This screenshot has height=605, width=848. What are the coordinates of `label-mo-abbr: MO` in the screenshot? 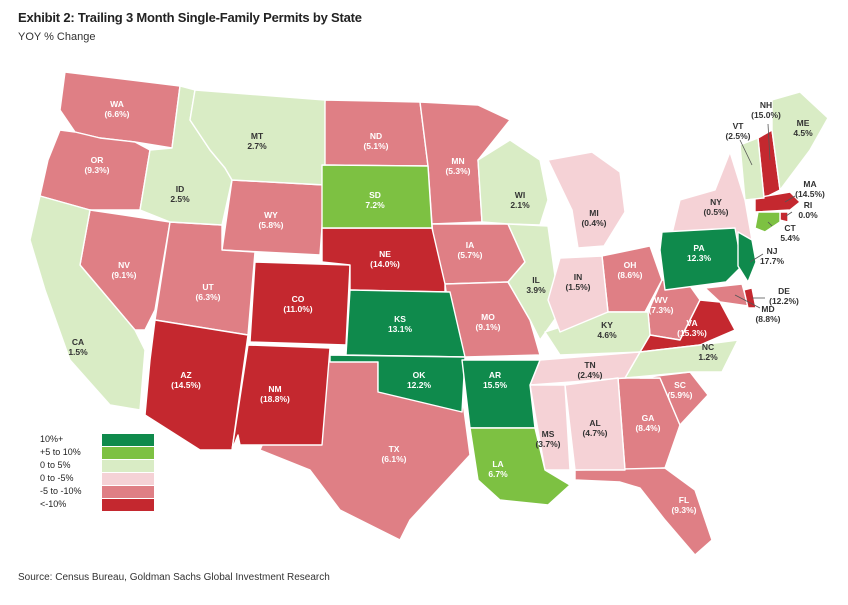 It's located at (488, 317).